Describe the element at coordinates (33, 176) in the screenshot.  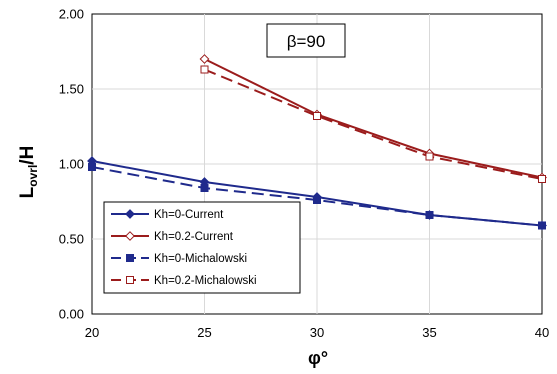
I see `y-axis-title-subscript: ovrl` at that location.